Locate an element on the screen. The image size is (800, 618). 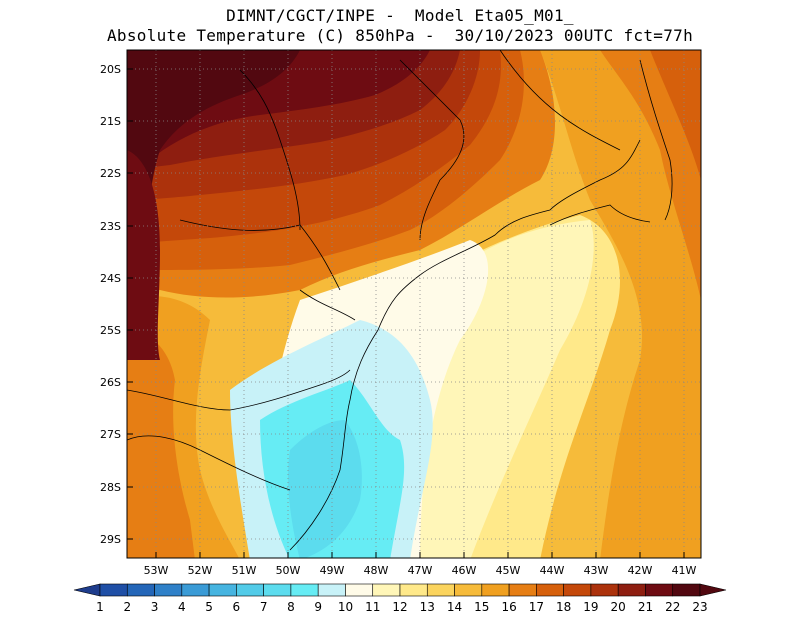
lon-label: 47W is located at coordinates (420, 570).